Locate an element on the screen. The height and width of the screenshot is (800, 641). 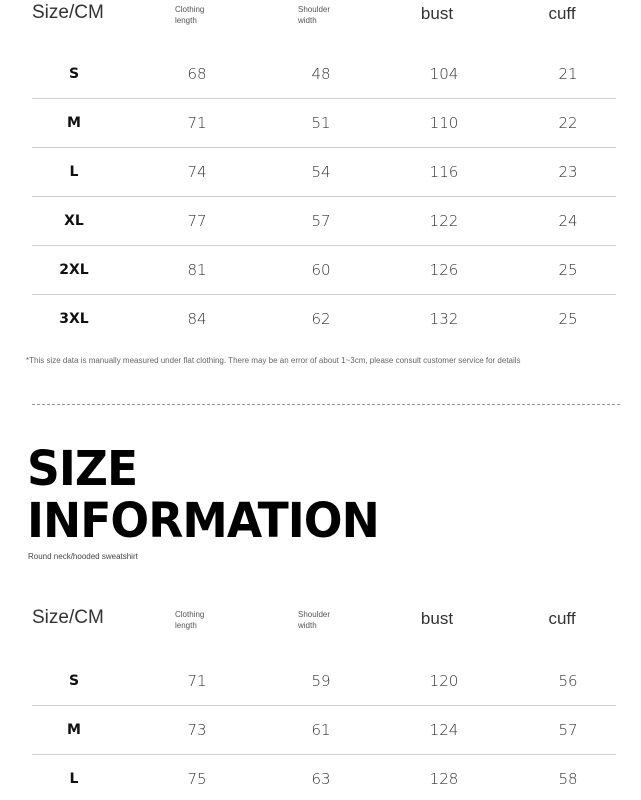
cell-size: 3XL is located at coordinates (74, 319).